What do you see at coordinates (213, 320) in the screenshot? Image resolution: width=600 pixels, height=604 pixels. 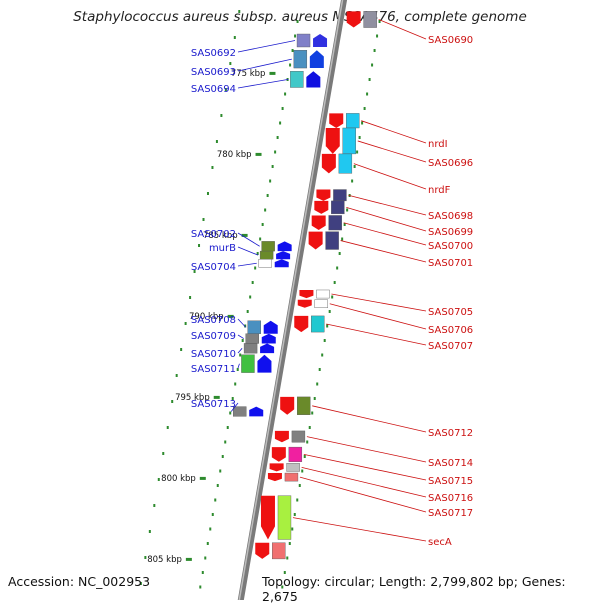 I see `gene-label: SAS0708` at bounding box center [213, 320].